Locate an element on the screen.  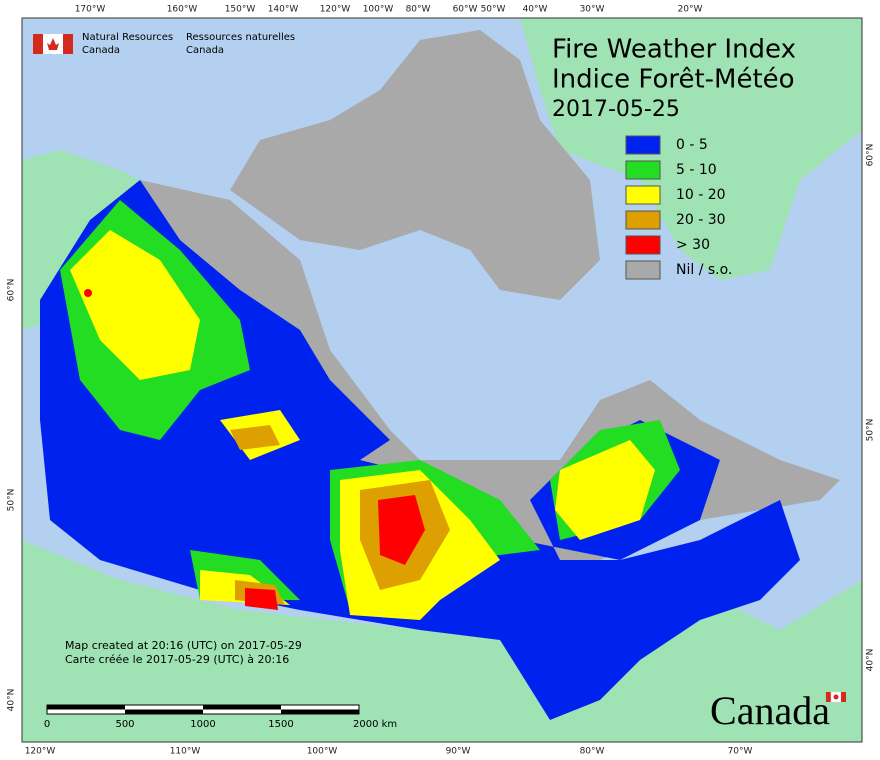
date: 2017-05-25 is located at coordinates (616, 109).